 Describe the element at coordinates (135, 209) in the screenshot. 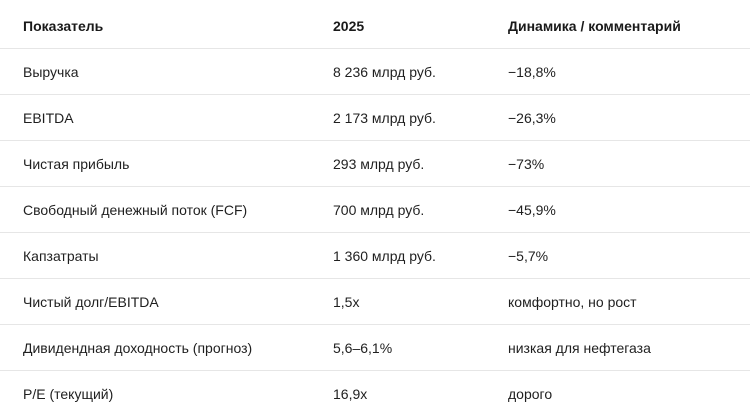

I see `indicator-cell: Свободный денежный поток (FCF)` at that location.